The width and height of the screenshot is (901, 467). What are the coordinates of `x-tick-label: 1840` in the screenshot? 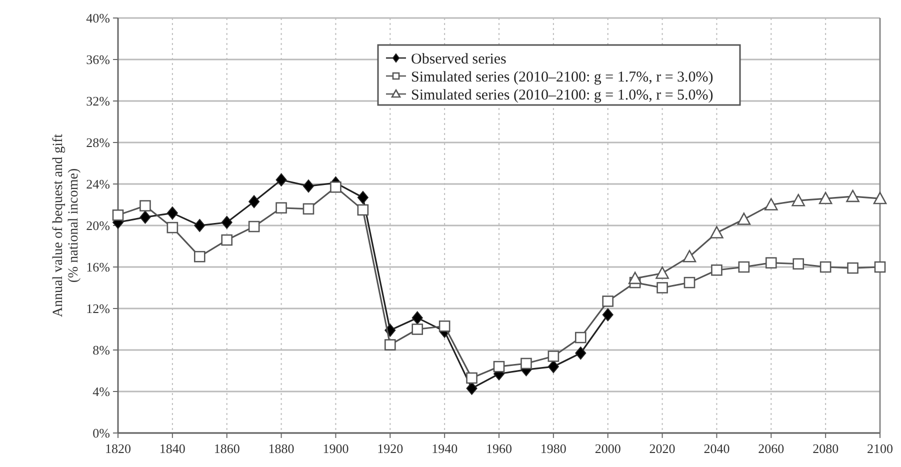 It's located at (172, 448).